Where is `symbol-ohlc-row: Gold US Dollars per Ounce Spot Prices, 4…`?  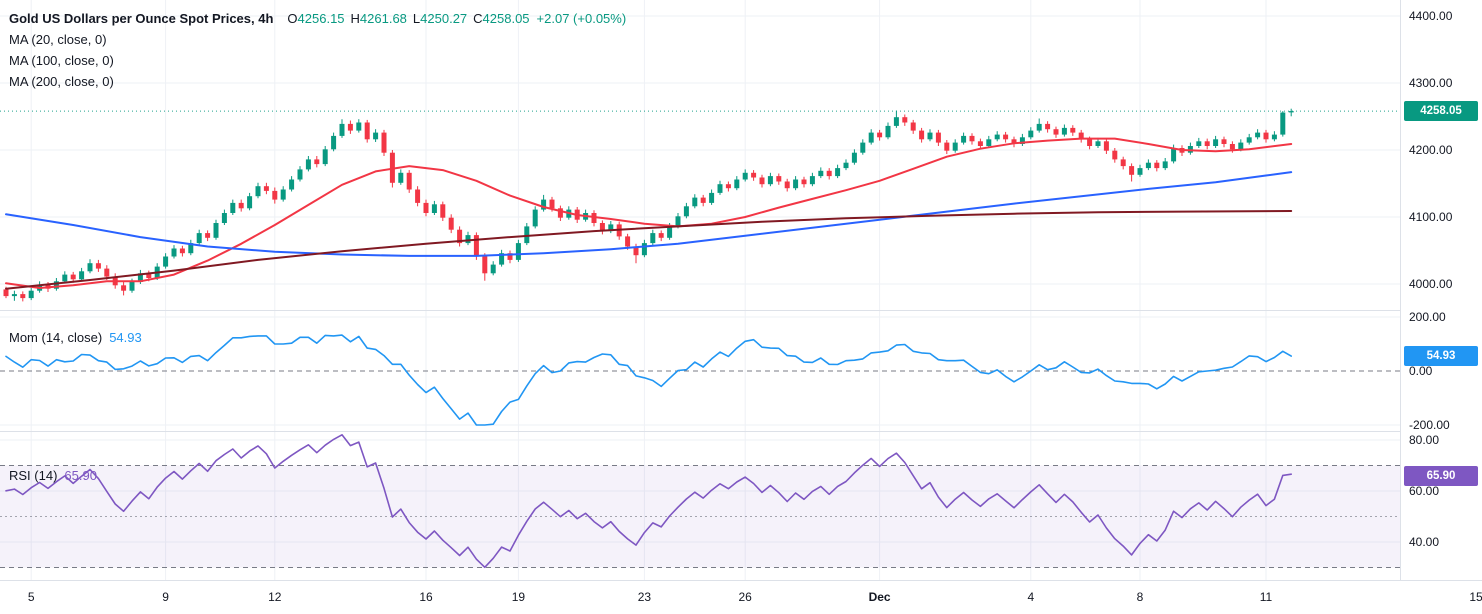 symbol-ohlc-row: Gold US Dollars per Ounce Spot Prices, 4… is located at coordinates (317, 18).